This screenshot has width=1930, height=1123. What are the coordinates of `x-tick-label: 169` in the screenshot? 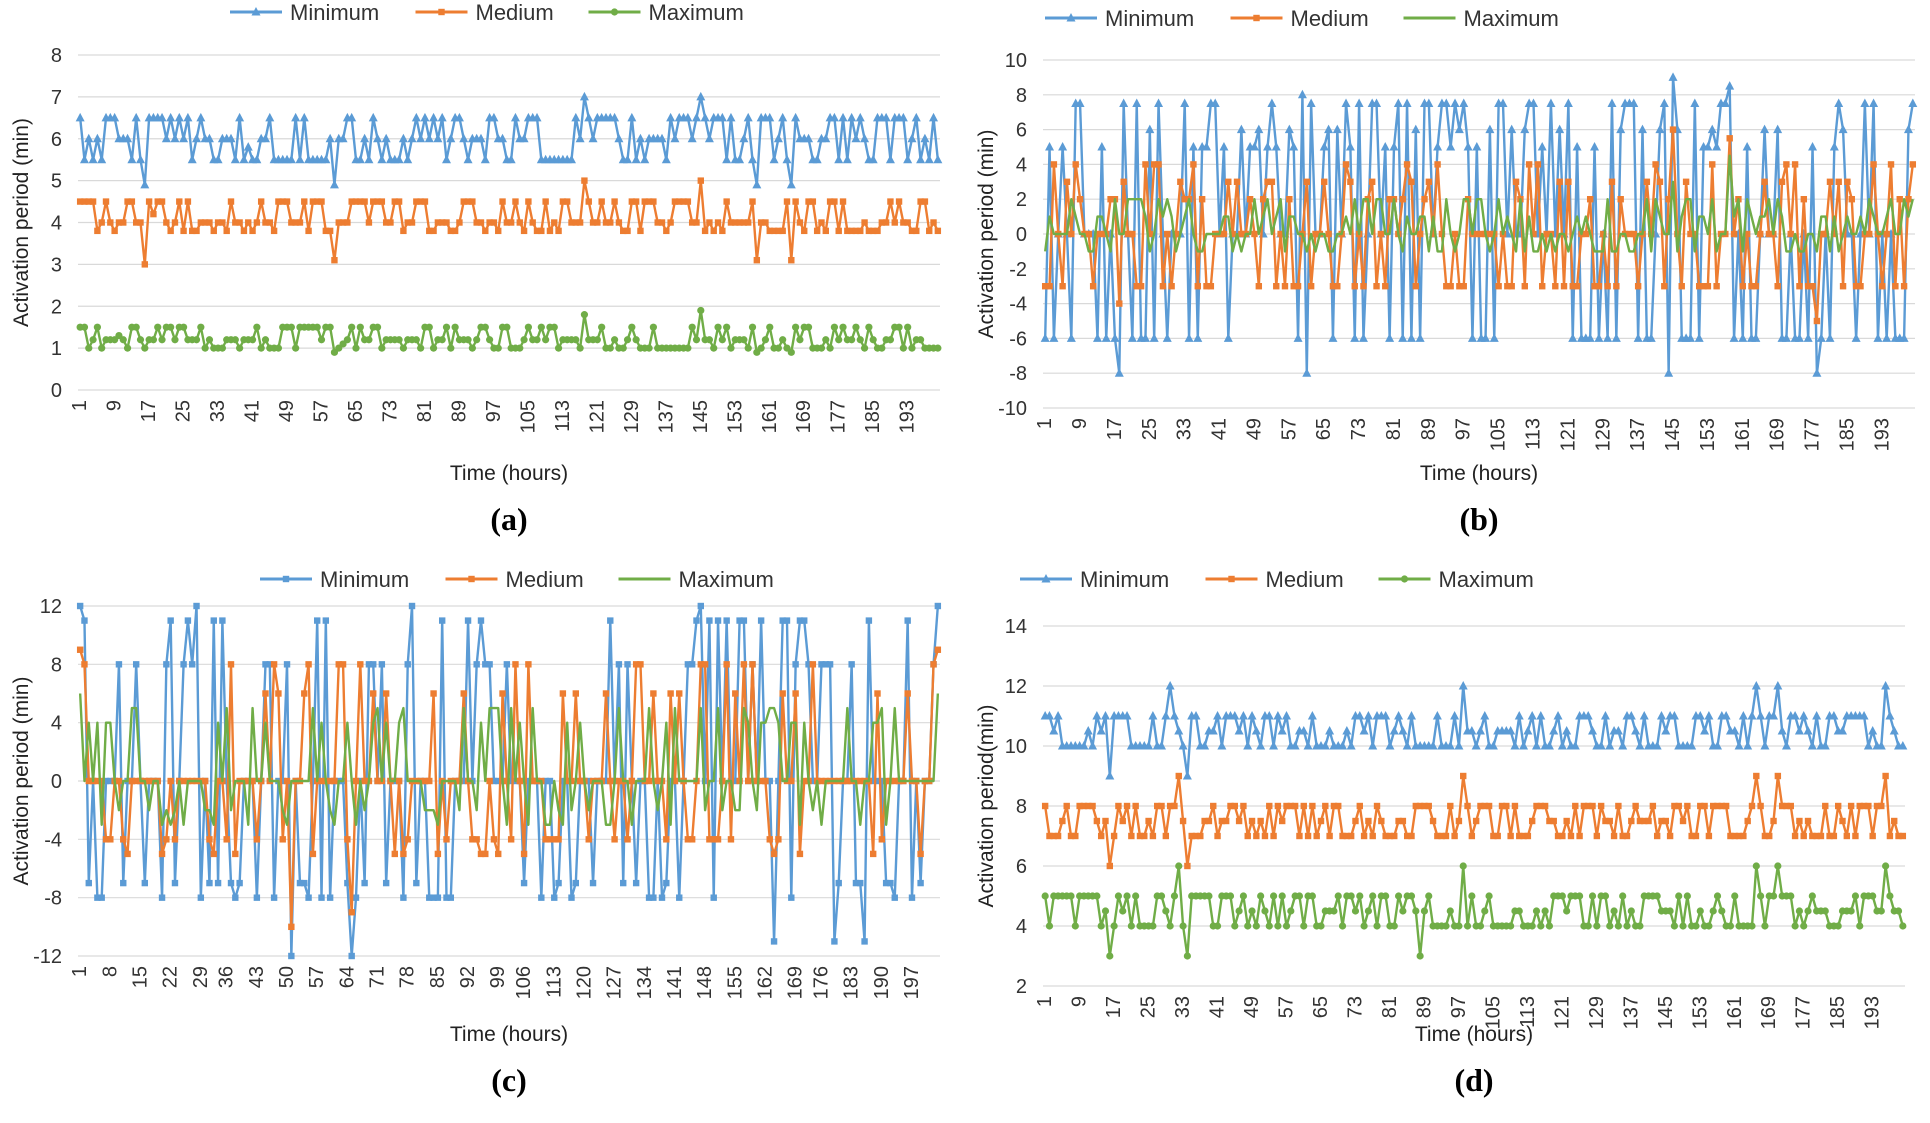 It's located at (804, 416).